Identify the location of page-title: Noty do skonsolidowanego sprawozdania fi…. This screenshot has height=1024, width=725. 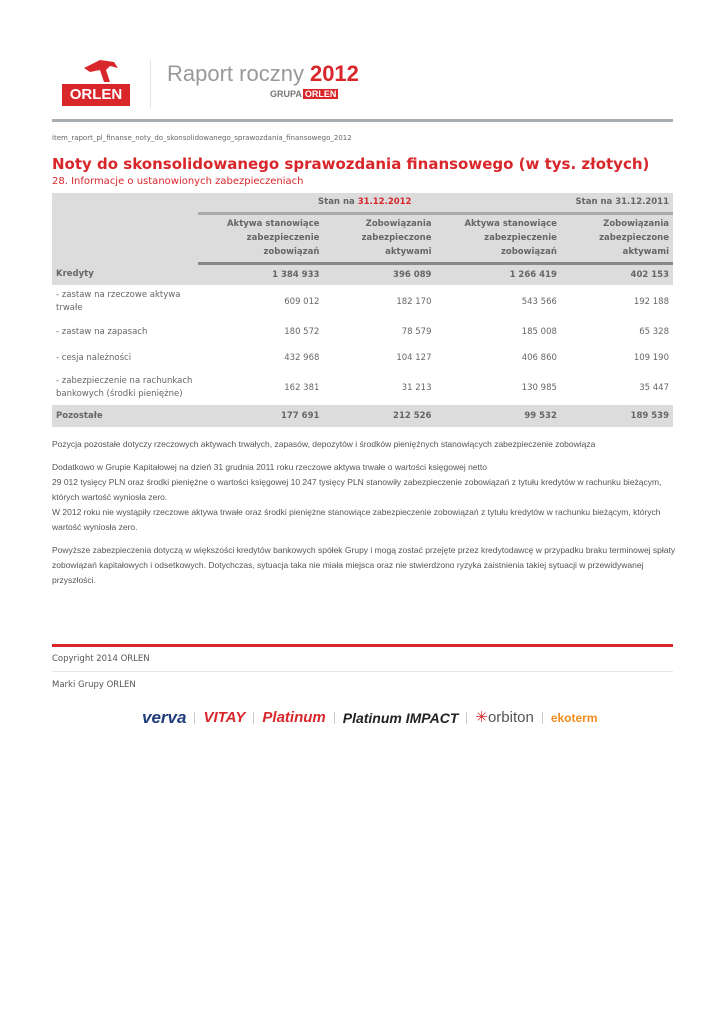
(351, 164).